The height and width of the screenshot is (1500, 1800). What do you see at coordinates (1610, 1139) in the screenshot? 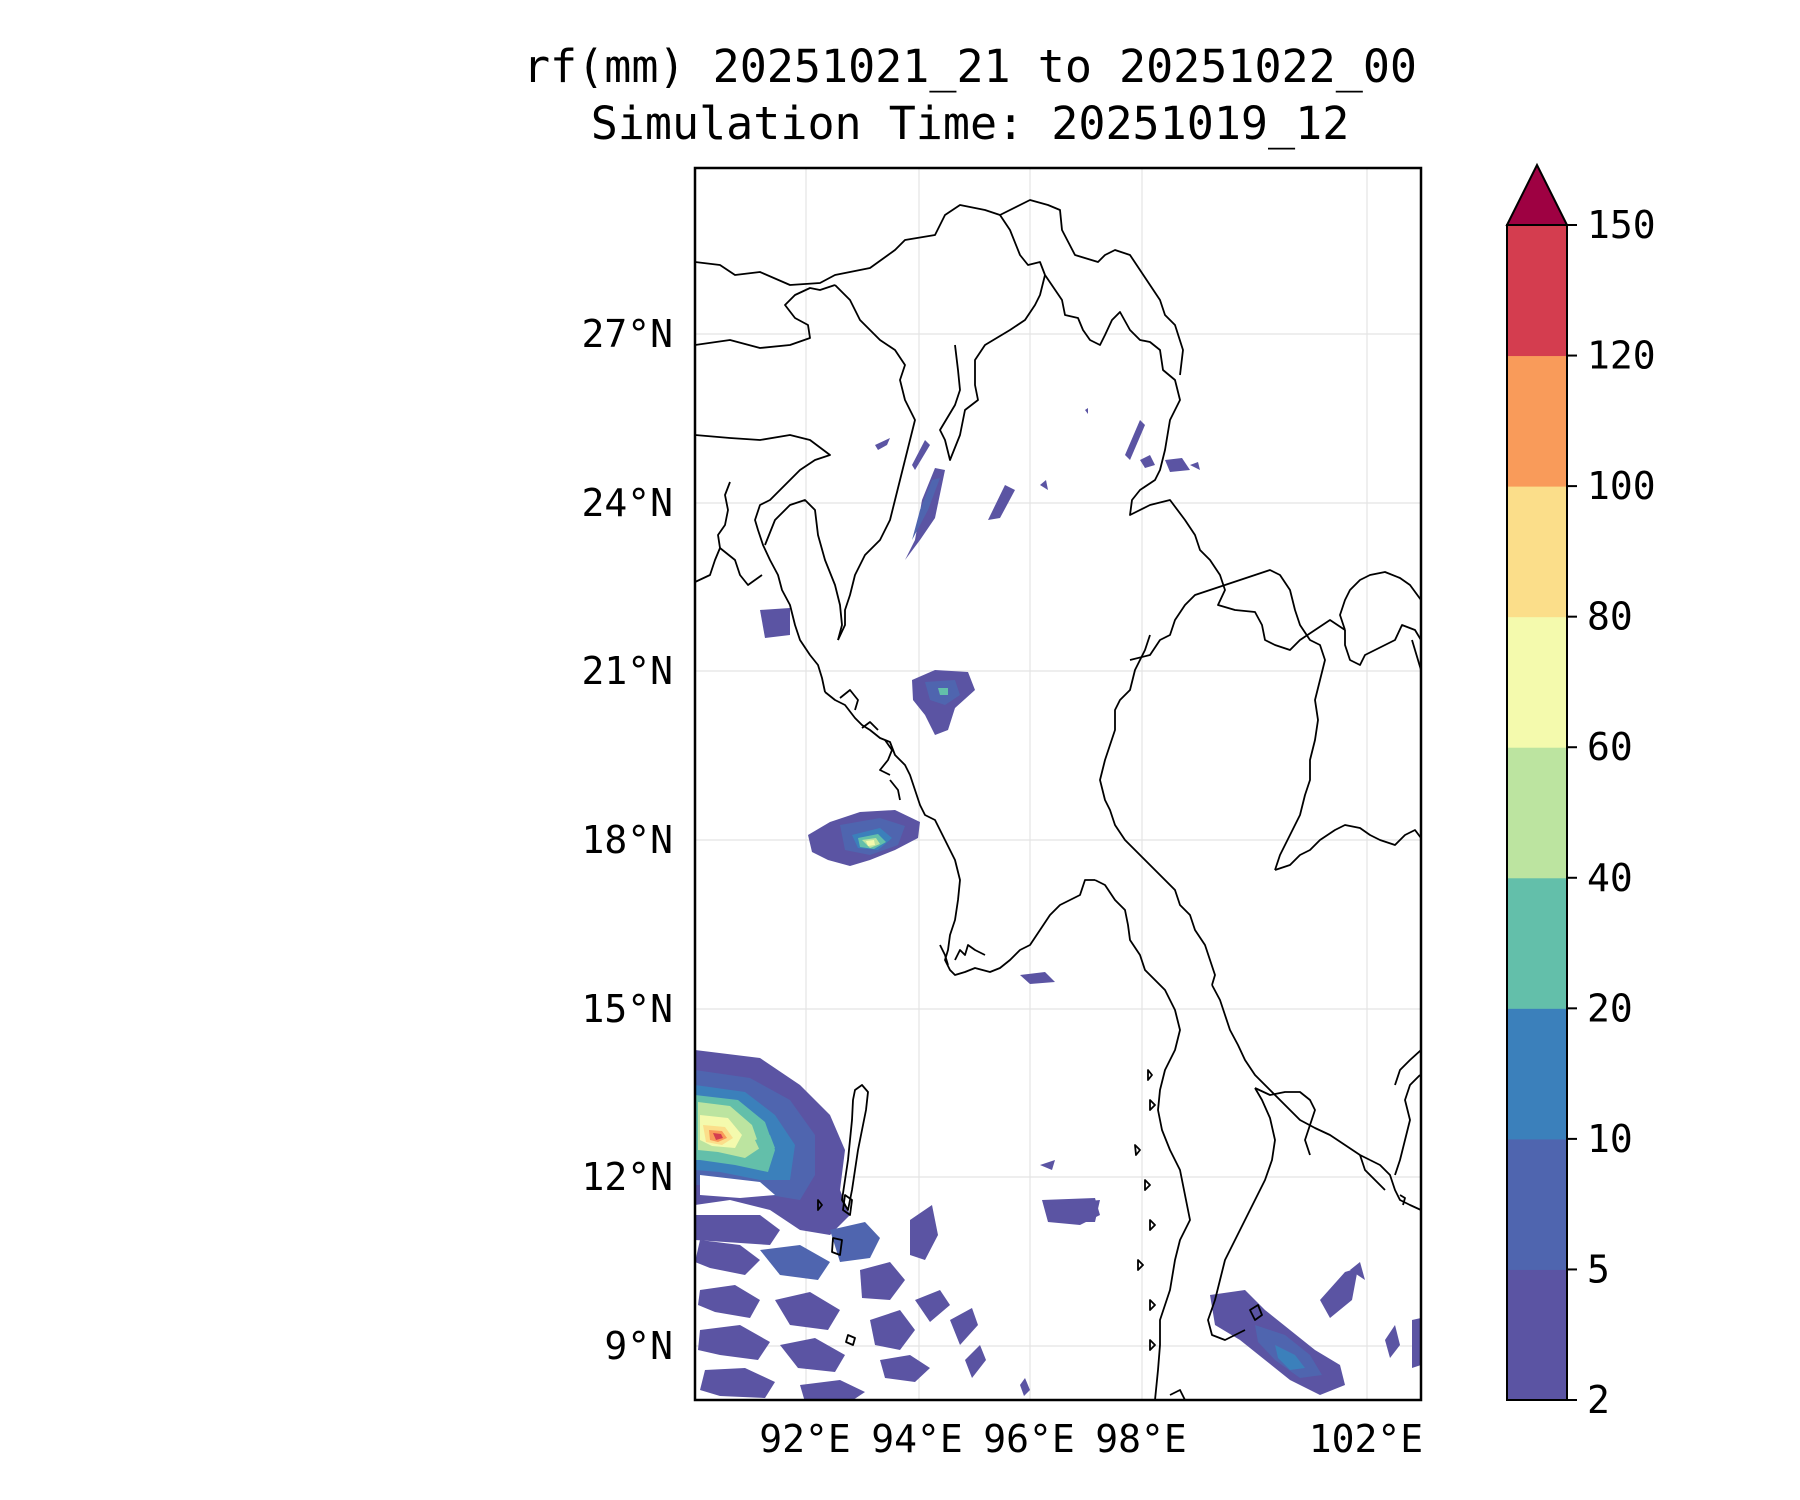
I see `colorbar-tick-label: 10` at bounding box center [1610, 1139].